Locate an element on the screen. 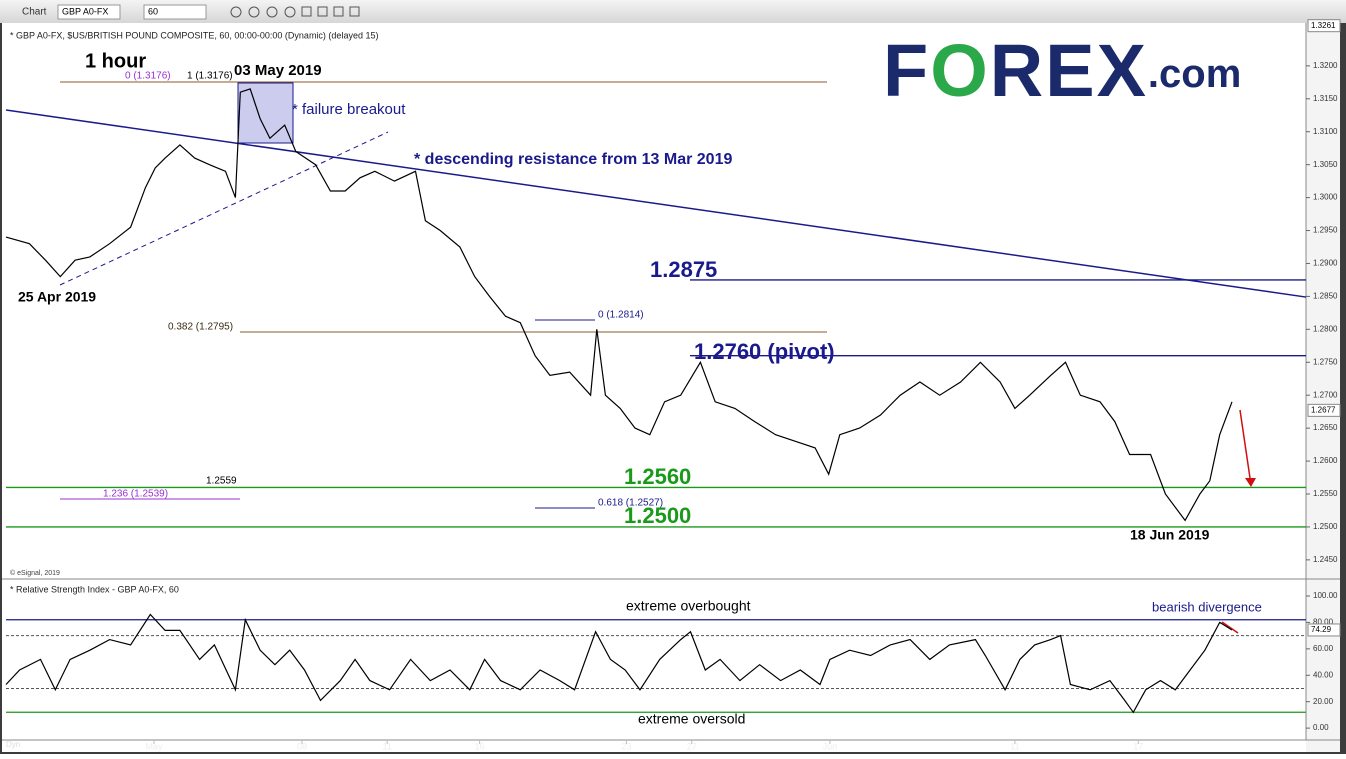  y-tick-label: 1.3050 is located at coordinates (1325, 164).